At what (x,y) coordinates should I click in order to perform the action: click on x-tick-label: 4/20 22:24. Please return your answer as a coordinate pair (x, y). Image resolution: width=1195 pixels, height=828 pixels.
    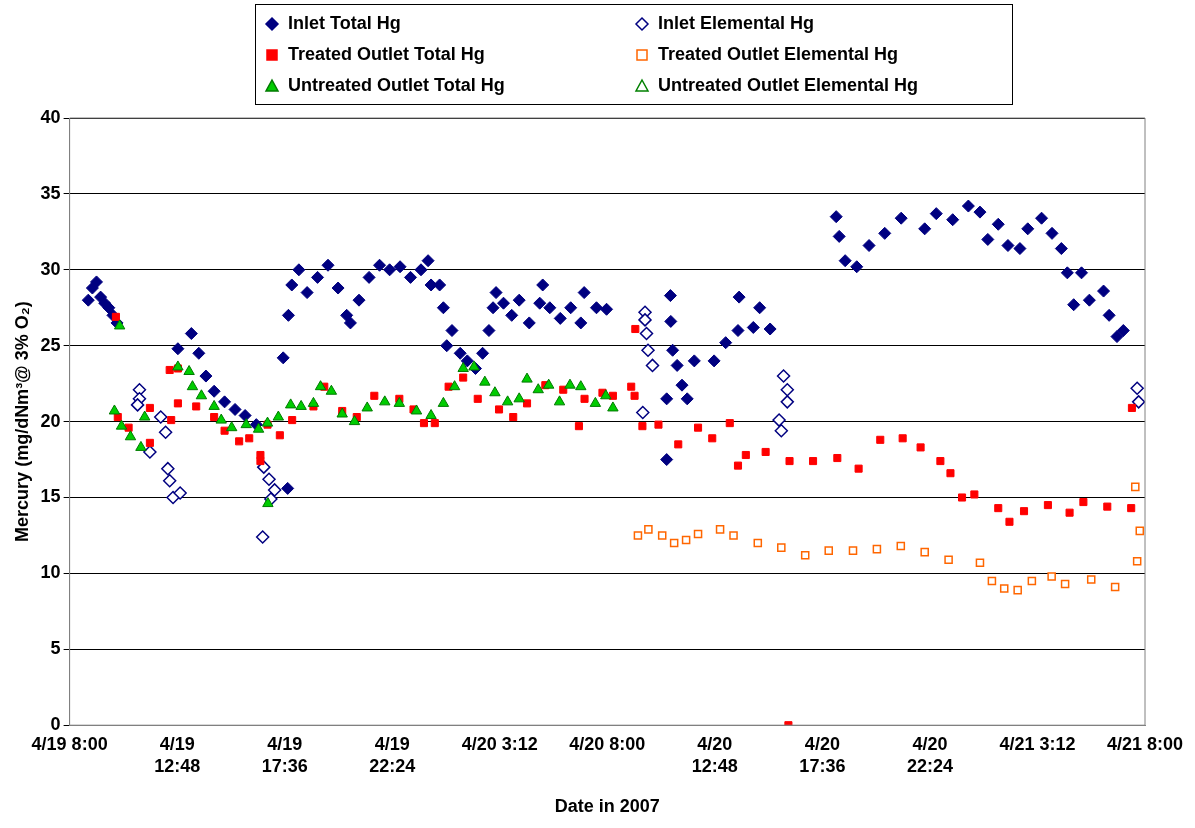
    Looking at the image, I should click on (929, 754).